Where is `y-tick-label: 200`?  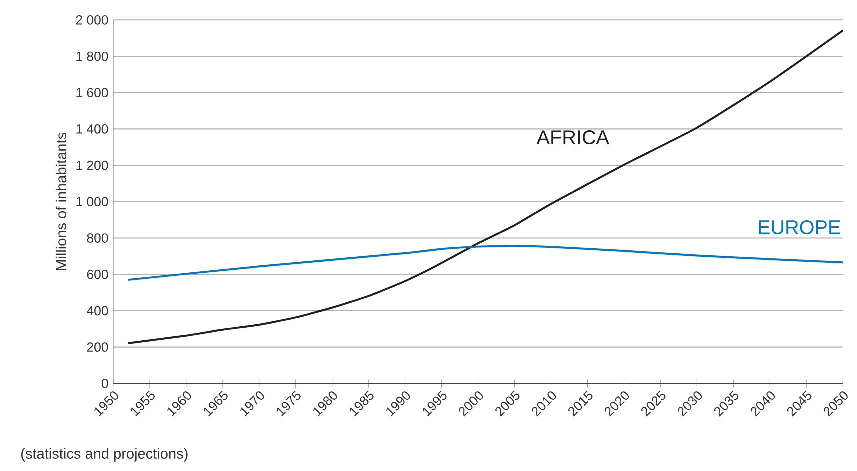 y-tick-label: 200 is located at coordinates (97, 347).